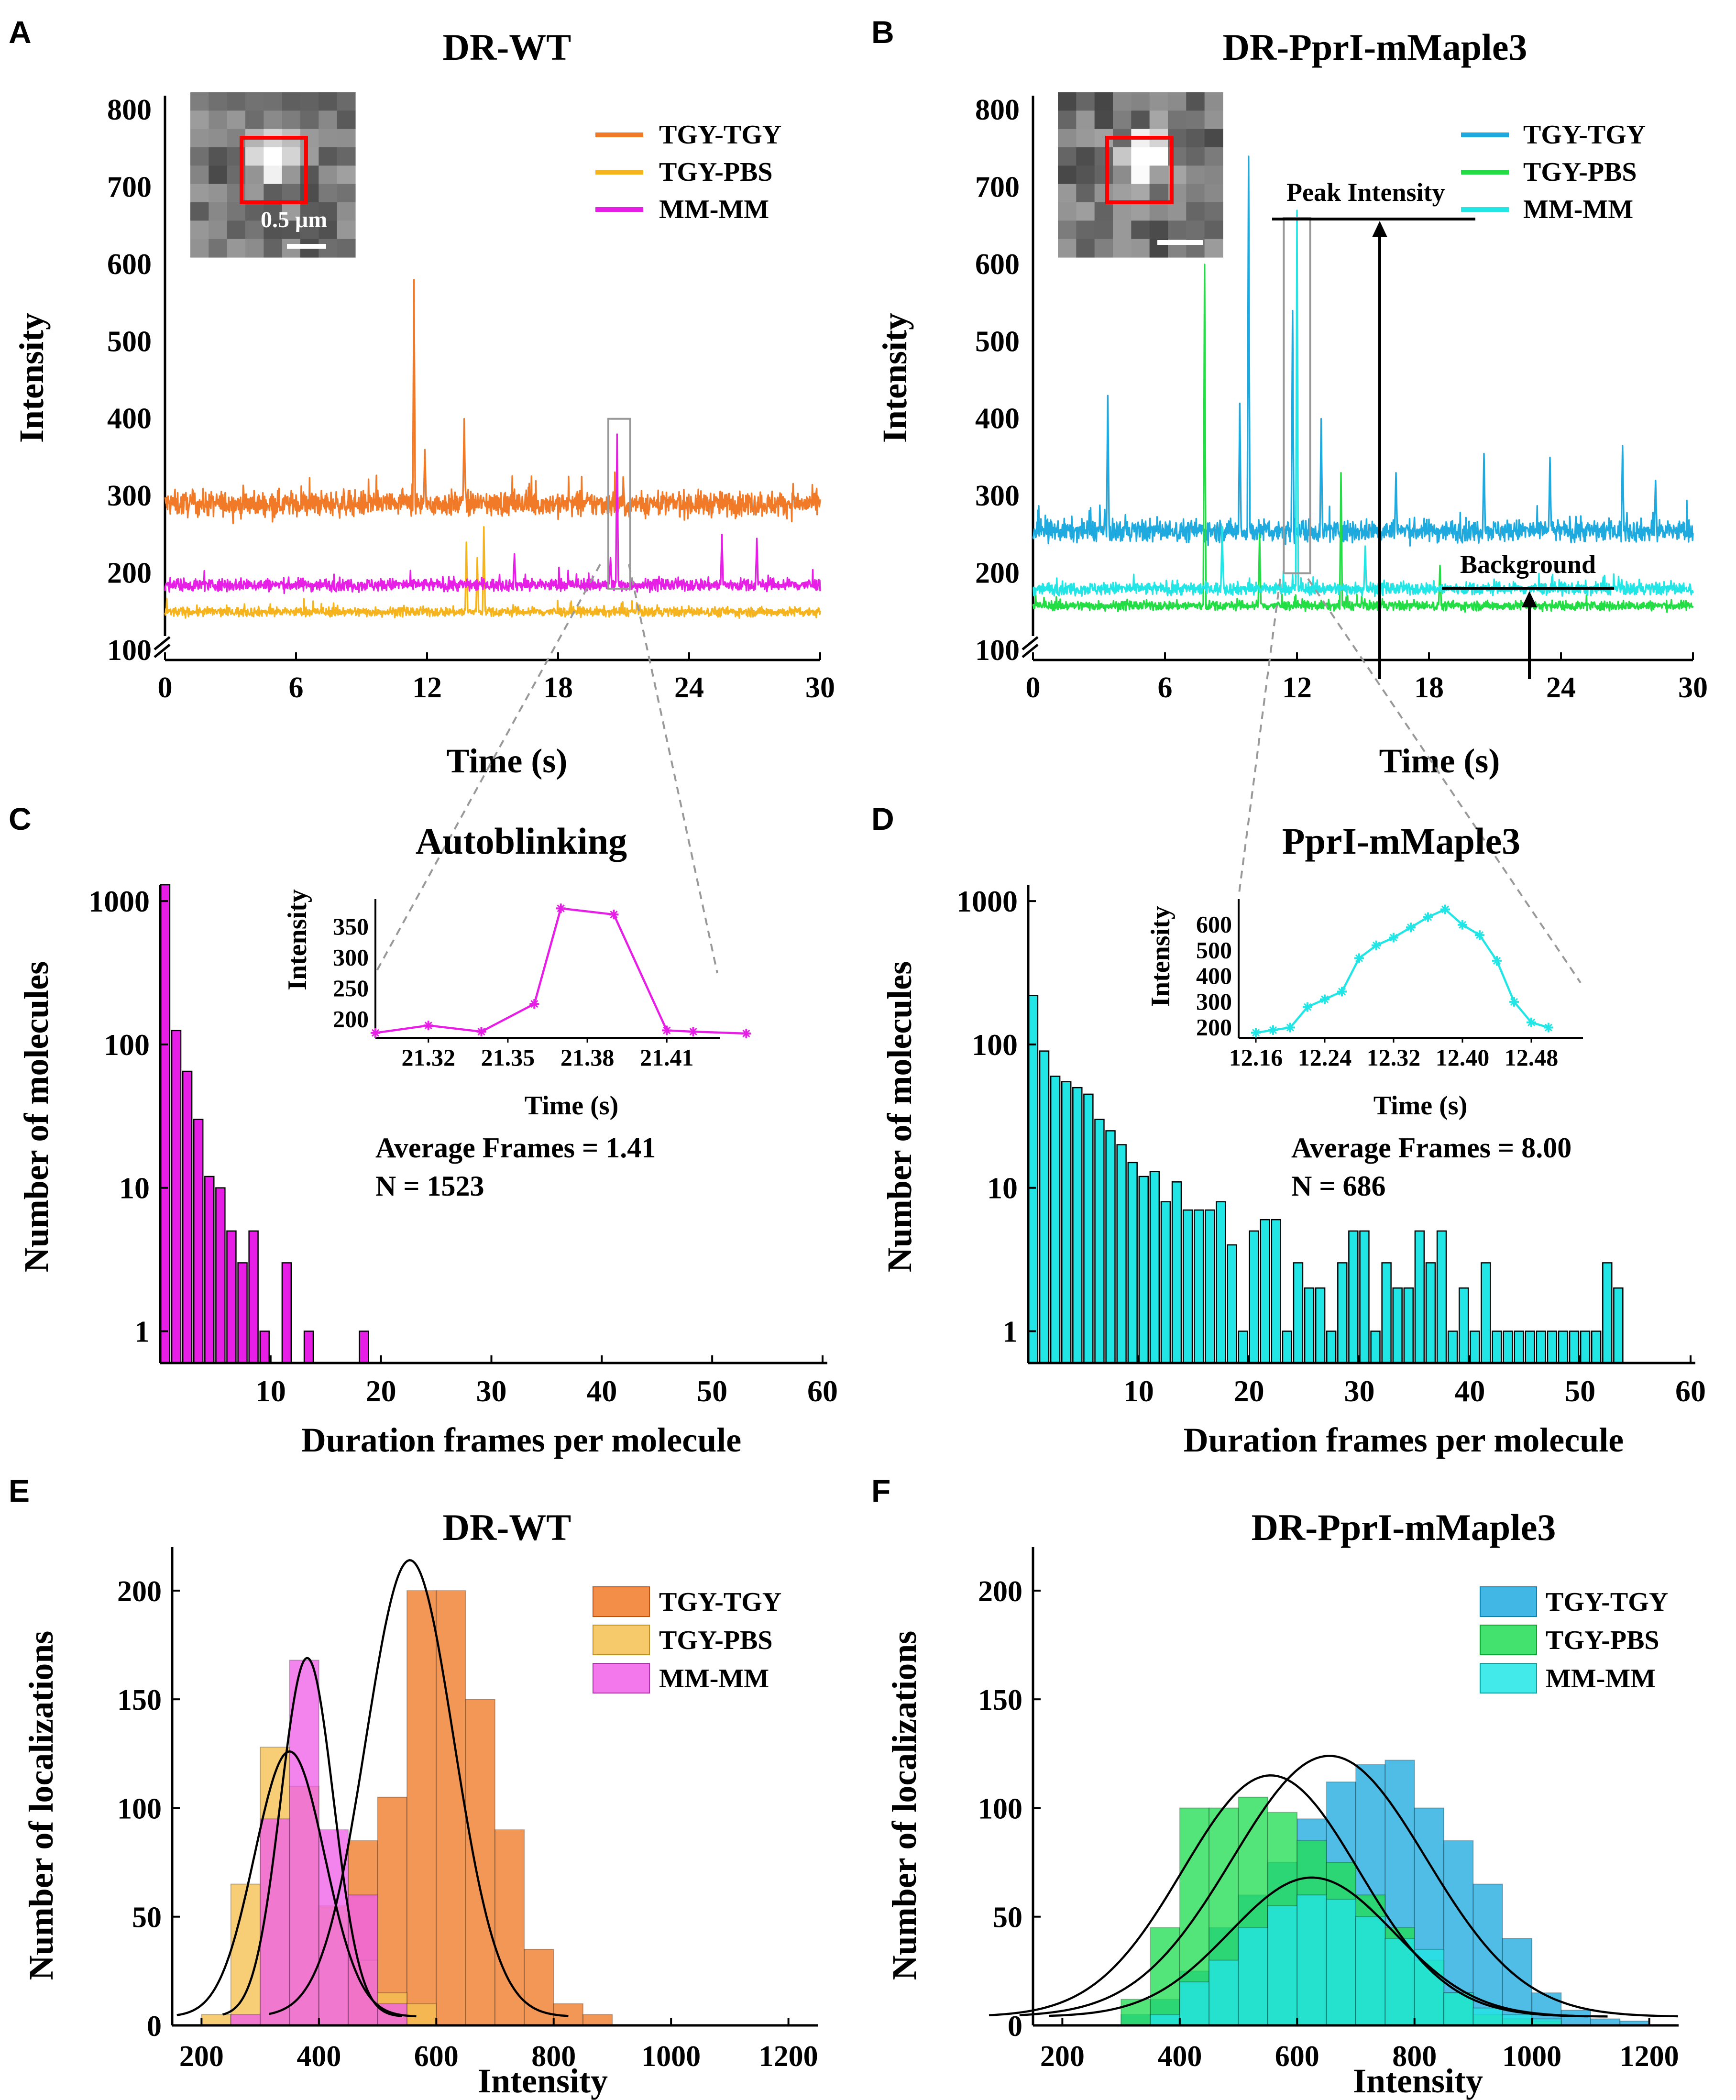  Describe the element at coordinates (1030, 643) in the screenshot. I see `axis-break-mark` at that location.